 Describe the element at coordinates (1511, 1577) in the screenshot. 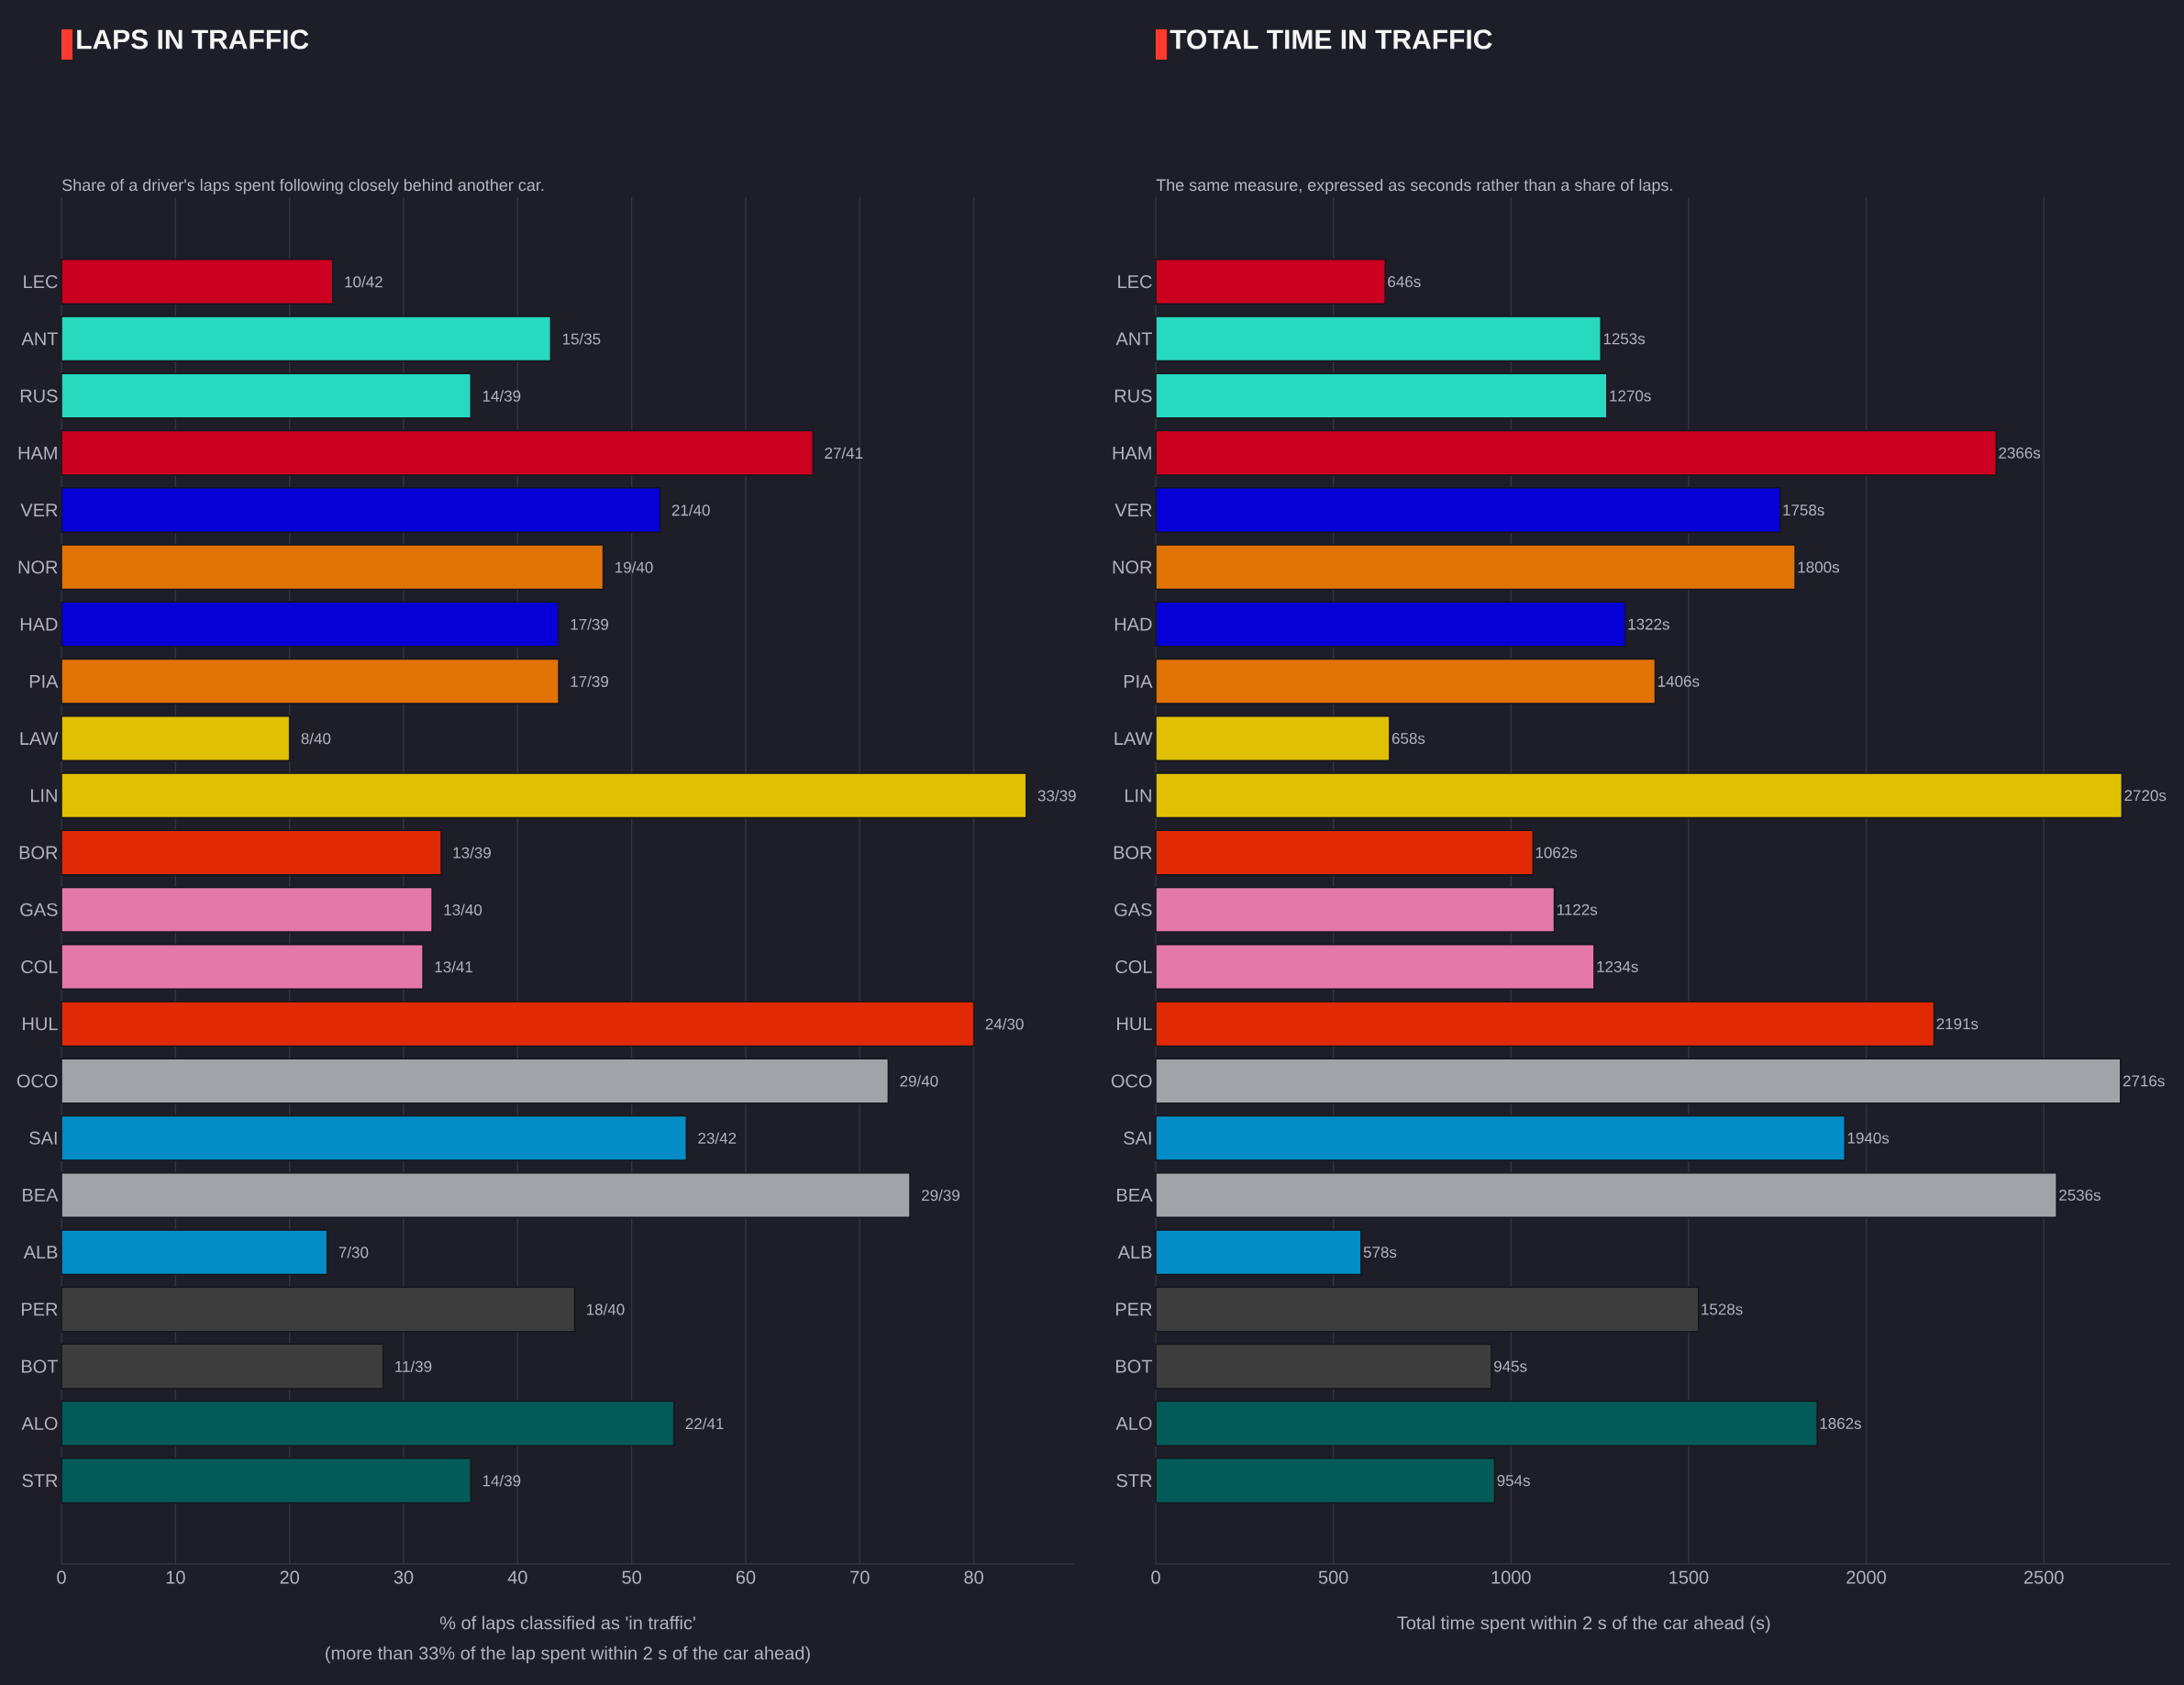

I see `x-tick-label: 1000` at that location.